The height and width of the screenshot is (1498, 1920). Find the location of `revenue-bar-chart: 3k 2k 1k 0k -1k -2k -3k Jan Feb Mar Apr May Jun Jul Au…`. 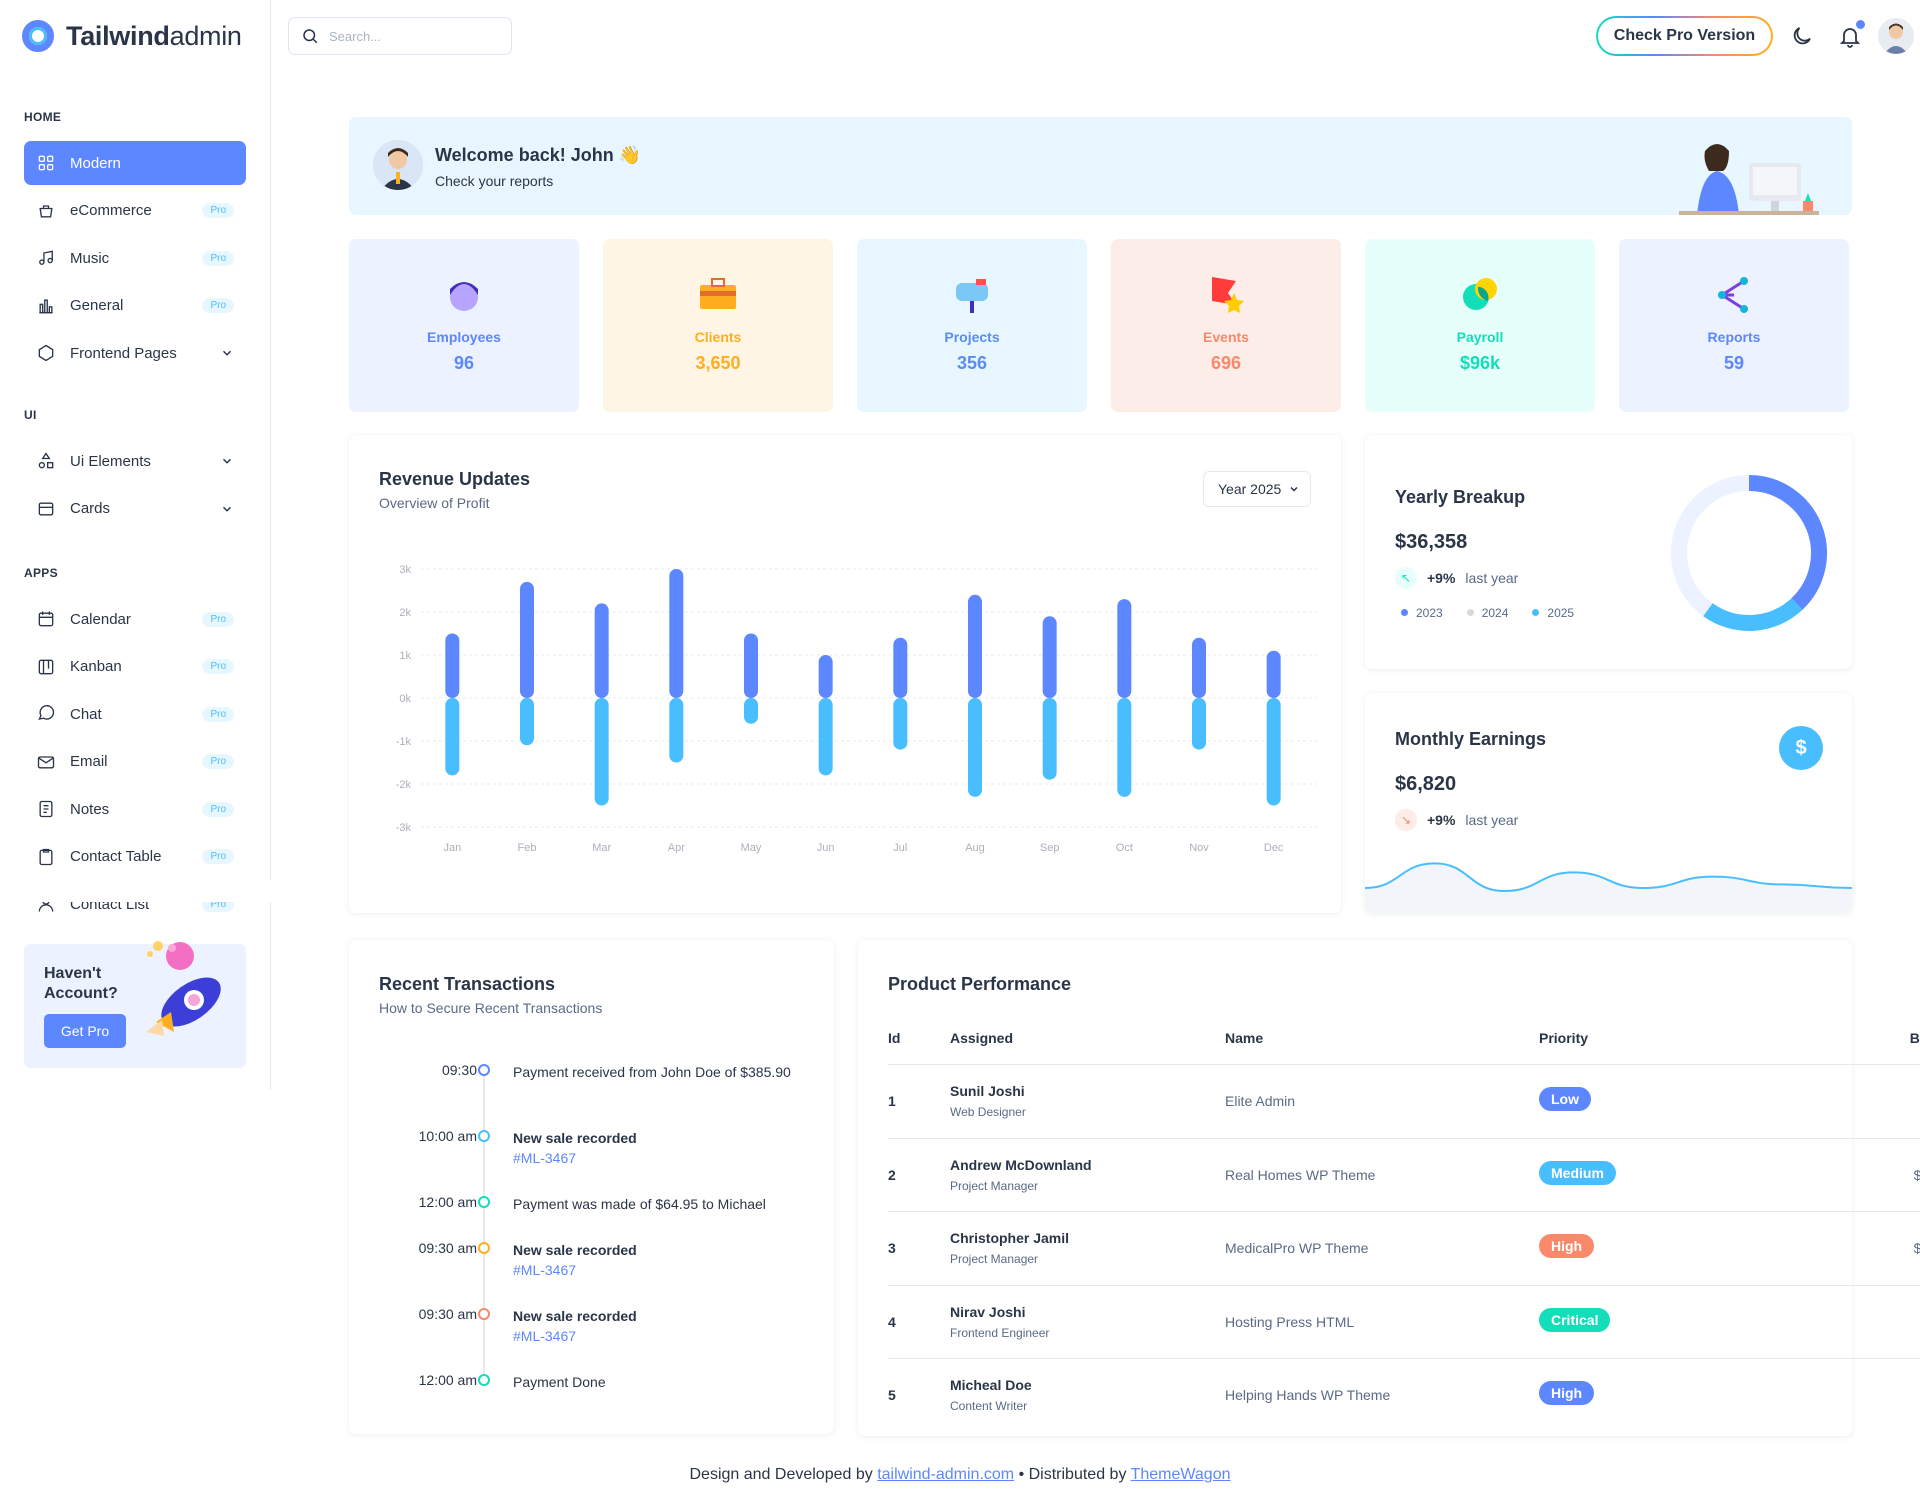

revenue-bar-chart: 3k 2k 1k 0k -1k -2k -3k Jan Feb Mar Apr May Jun Jul Au… is located at coordinates (856, 709).